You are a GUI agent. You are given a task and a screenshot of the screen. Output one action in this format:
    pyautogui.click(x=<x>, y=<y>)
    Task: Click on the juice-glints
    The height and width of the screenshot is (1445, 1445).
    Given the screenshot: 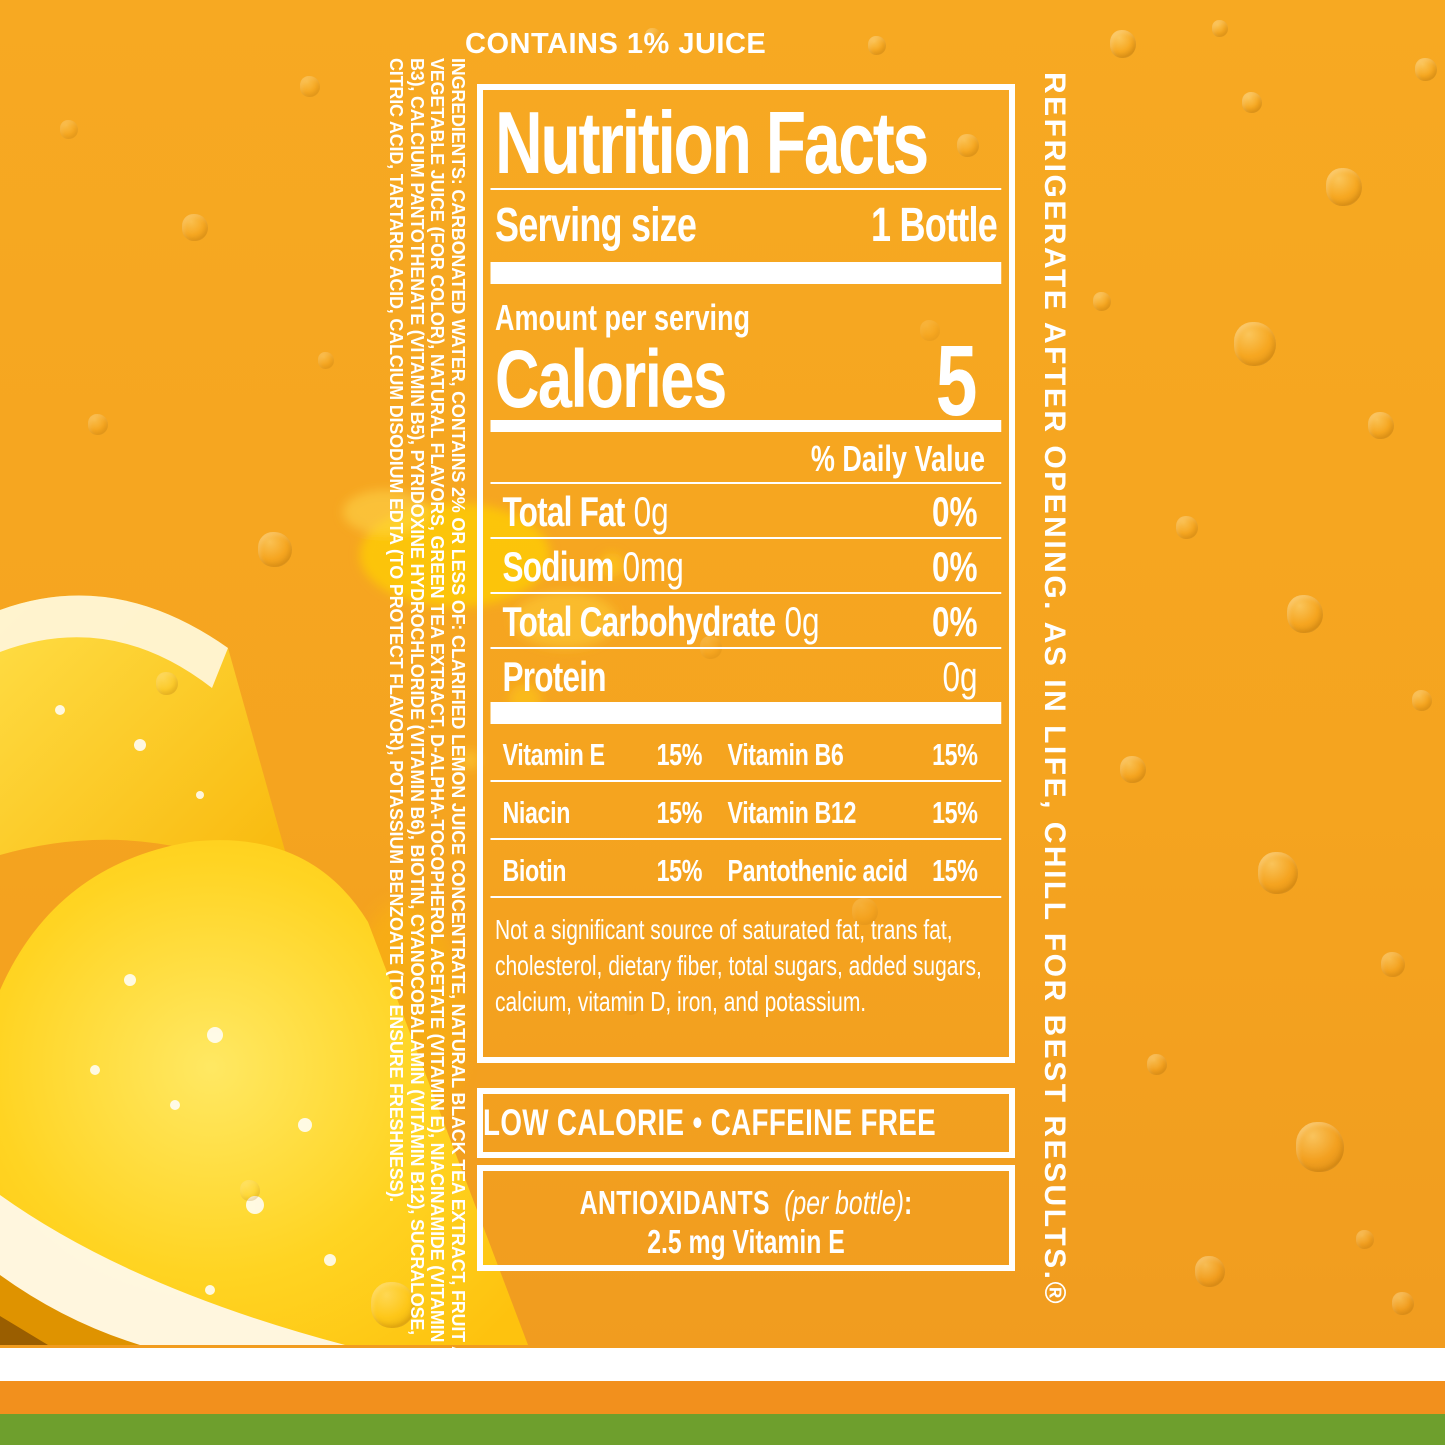 What is the action you would take?
    pyautogui.click(x=195, y=1000)
    